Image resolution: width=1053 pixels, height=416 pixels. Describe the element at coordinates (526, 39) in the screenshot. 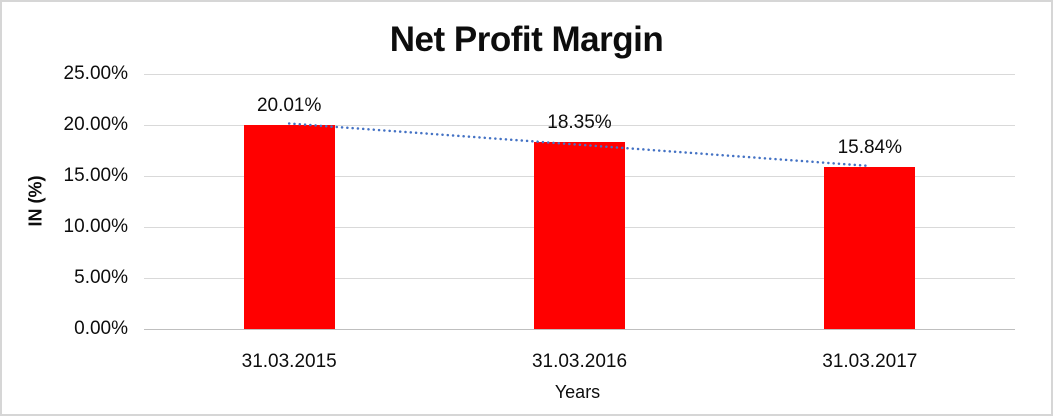

I see `chart-title: Net Profit Margin` at that location.